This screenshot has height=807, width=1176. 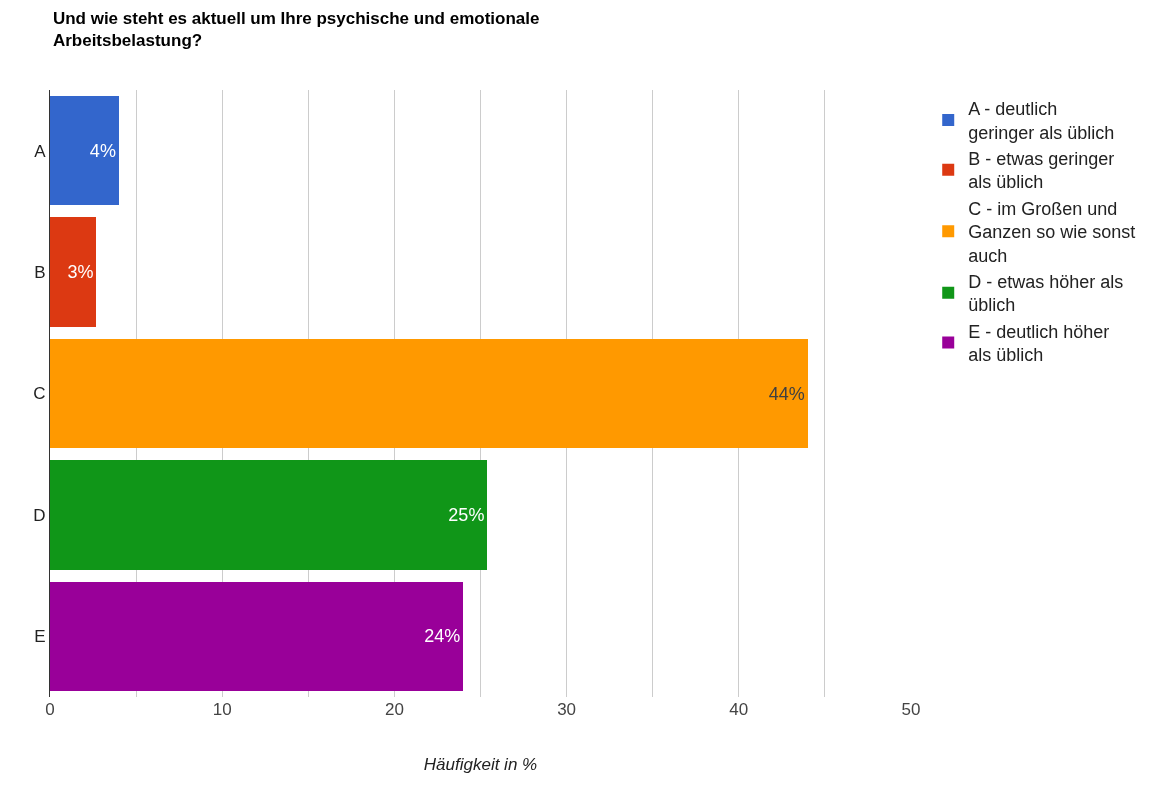 I want to click on data-label: 44%, so click(x=786, y=393).